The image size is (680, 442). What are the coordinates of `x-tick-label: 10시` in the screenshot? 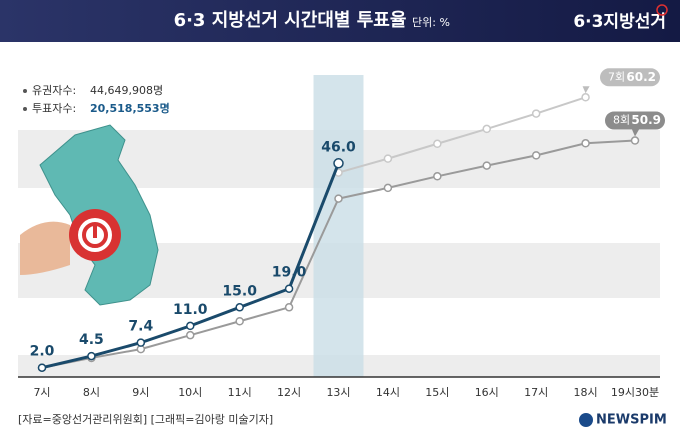 It's located at (190, 392).